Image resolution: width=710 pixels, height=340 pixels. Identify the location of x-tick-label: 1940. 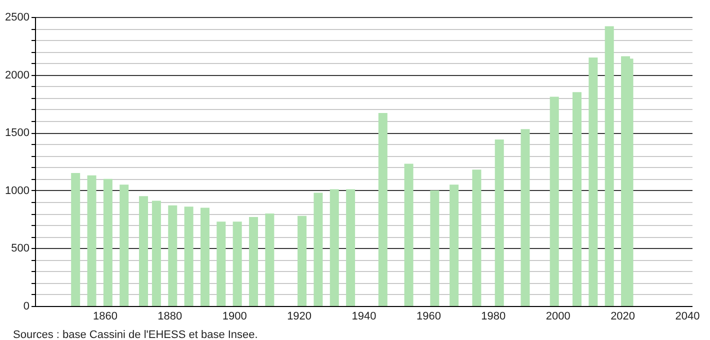
(364, 316).